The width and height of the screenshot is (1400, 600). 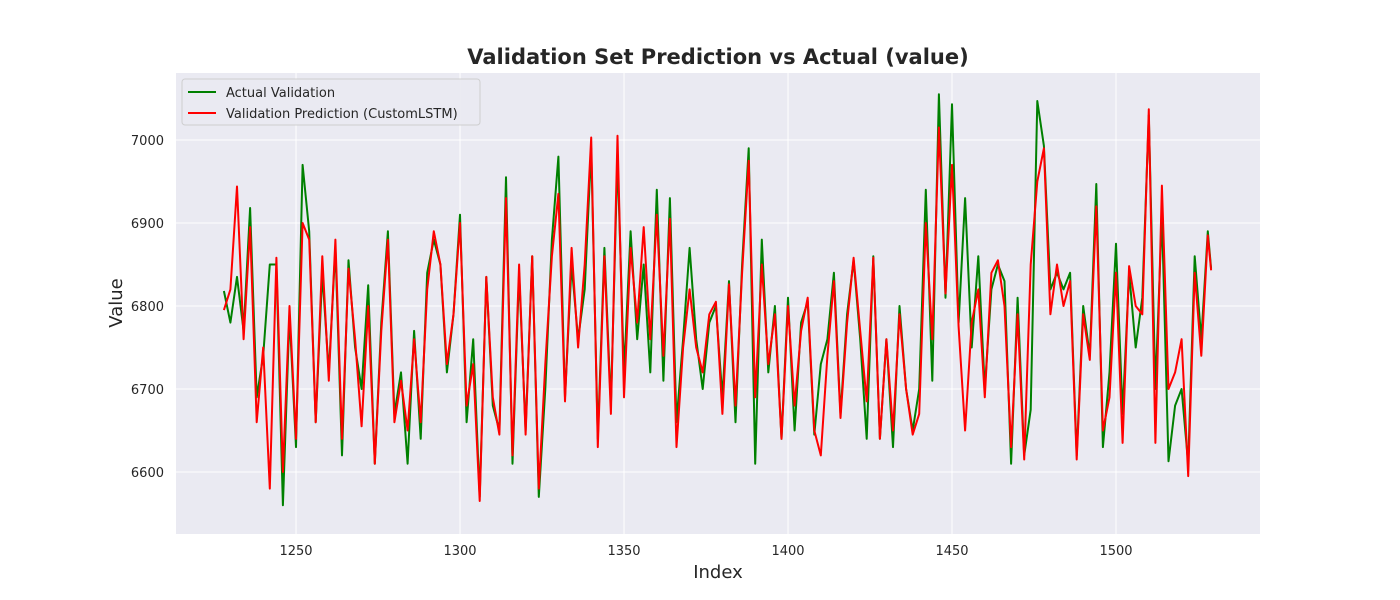 I want to click on legend-label: Actual Validation, so click(x=280, y=93).